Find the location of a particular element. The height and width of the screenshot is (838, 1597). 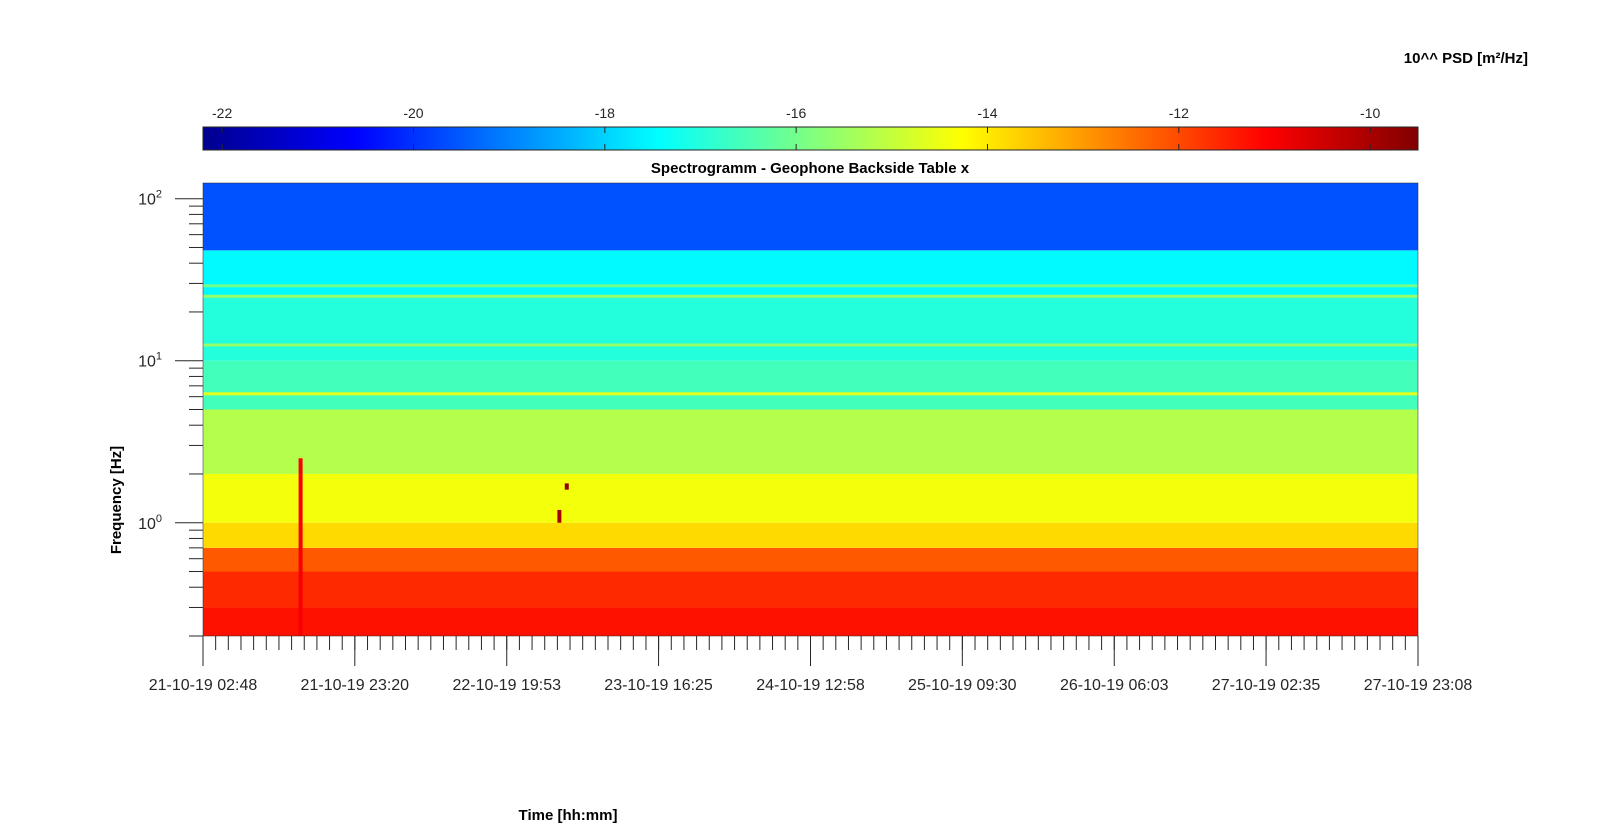

x-tick-label: 22-10-19 19:53 is located at coordinates (506, 685).